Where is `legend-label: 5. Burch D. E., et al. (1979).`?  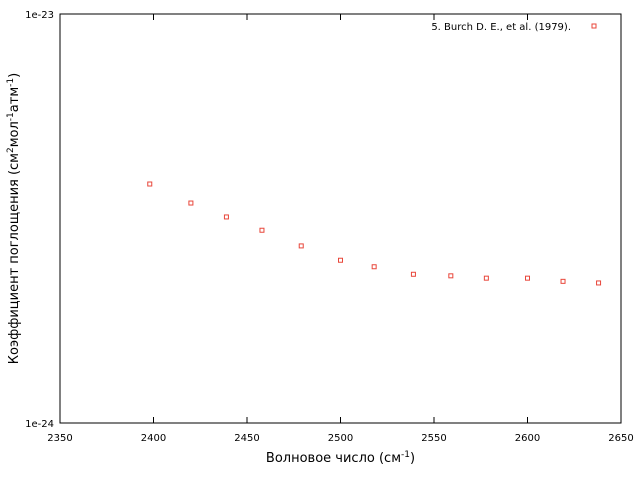 legend-label: 5. Burch D. E., et al. (1979). is located at coordinates (501, 27).